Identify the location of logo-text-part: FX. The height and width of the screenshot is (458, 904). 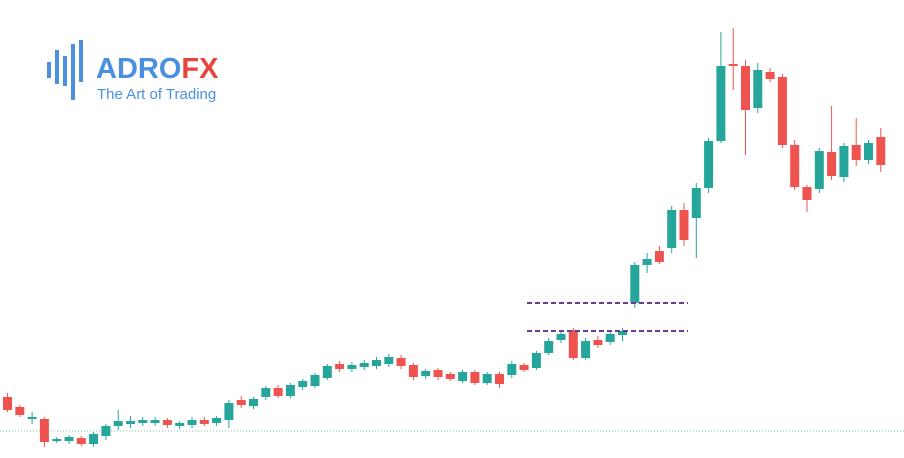
(200, 69).